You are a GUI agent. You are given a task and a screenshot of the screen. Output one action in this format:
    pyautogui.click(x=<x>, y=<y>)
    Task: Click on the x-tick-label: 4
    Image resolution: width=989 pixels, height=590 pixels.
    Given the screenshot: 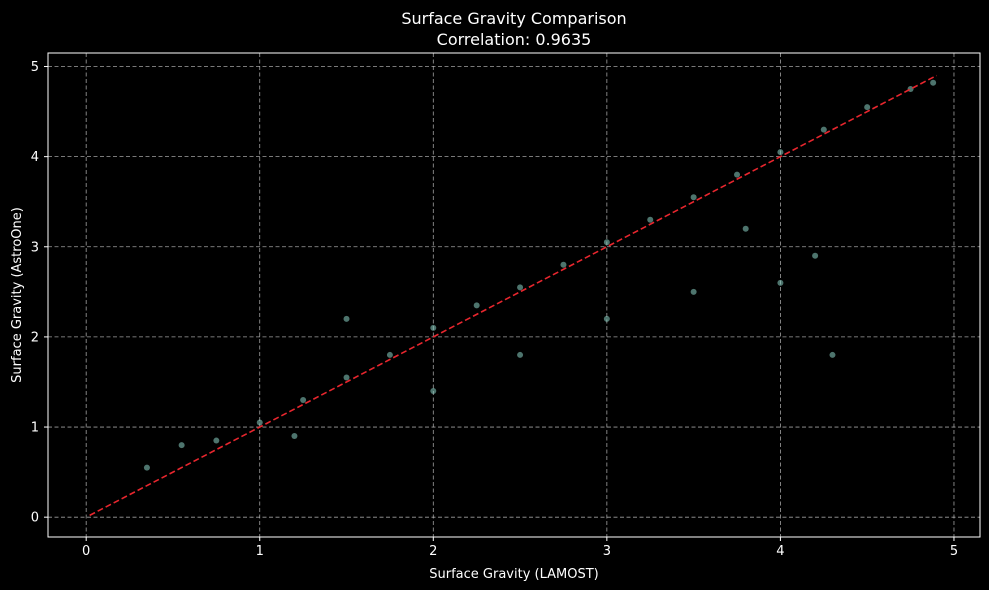 What is the action you would take?
    pyautogui.click(x=780, y=551)
    